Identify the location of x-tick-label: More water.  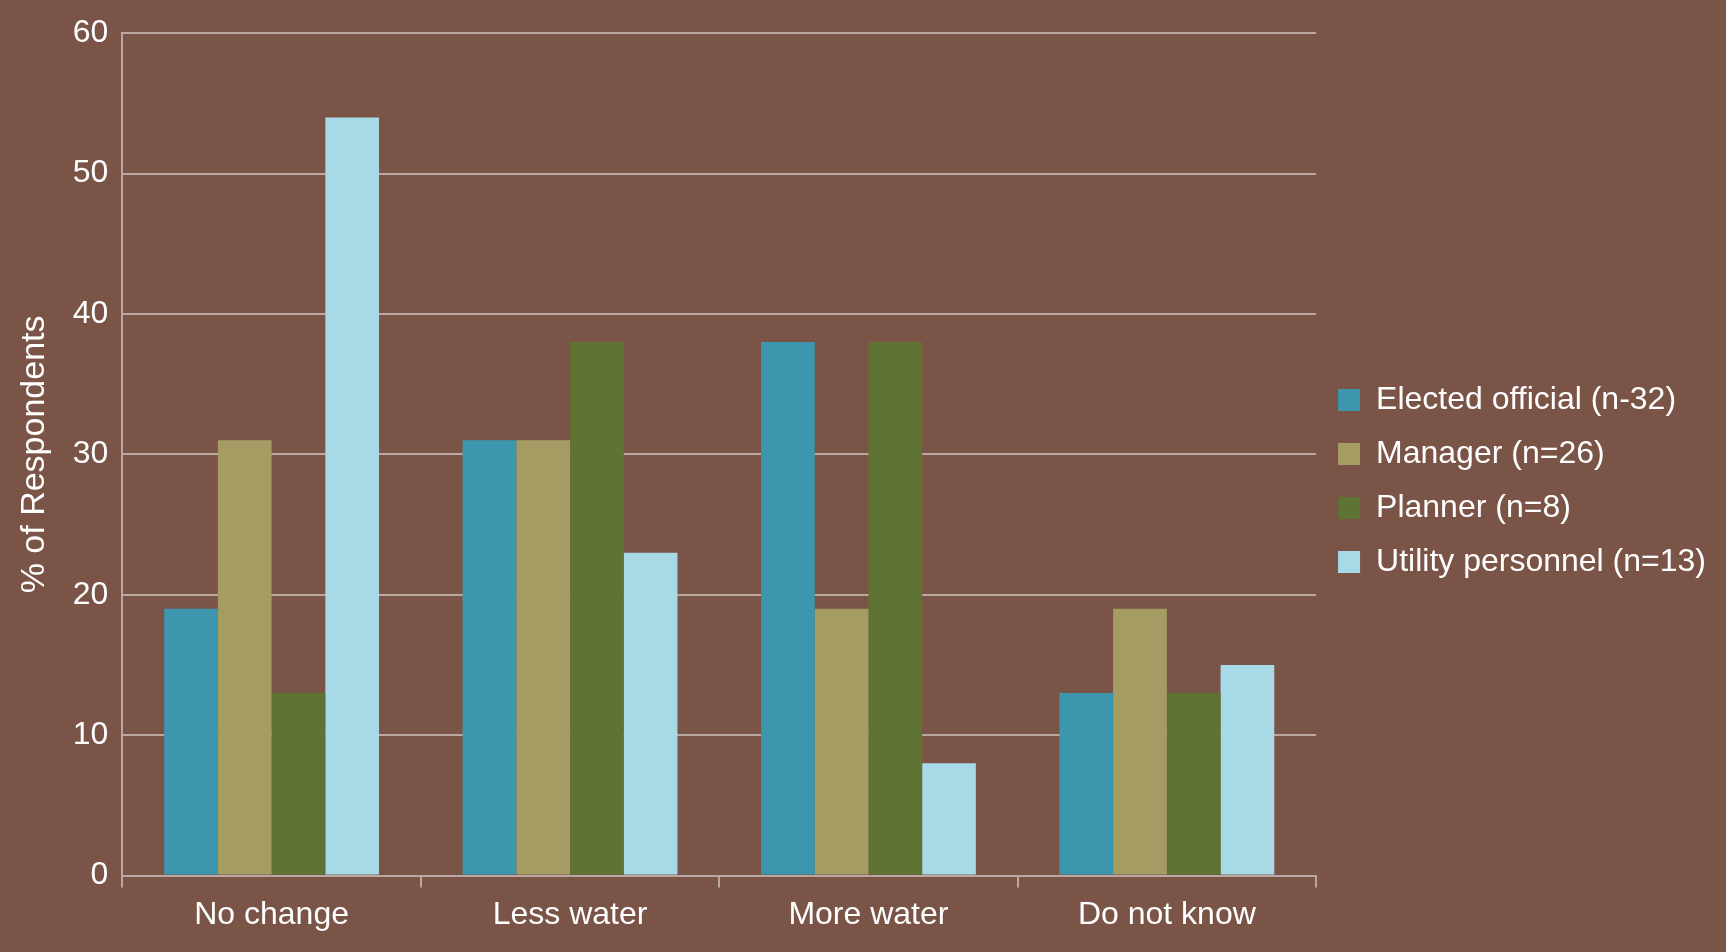
(868, 912).